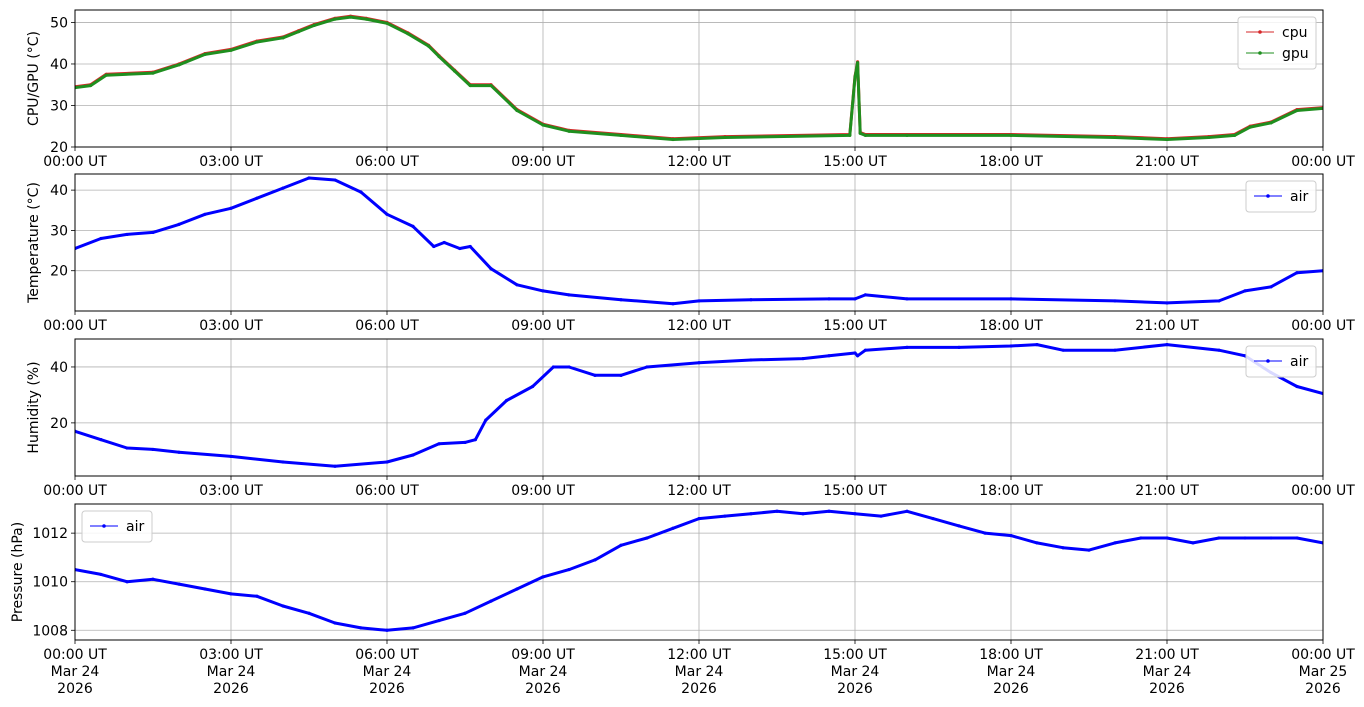  Describe the element at coordinates (1167, 326) in the screenshot. I see `x-tick-label: 21:00 UT` at that location.